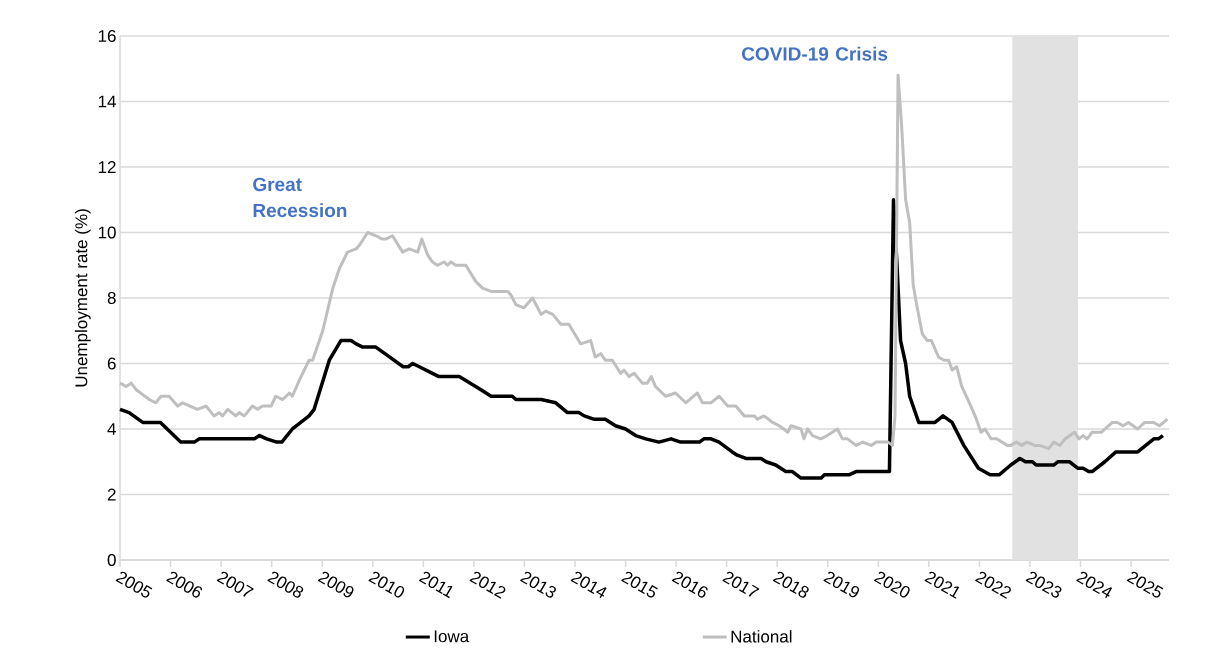 The width and height of the screenshot is (1222, 665). What do you see at coordinates (107, 101) in the screenshot?
I see `y-tick-label: 14` at bounding box center [107, 101].